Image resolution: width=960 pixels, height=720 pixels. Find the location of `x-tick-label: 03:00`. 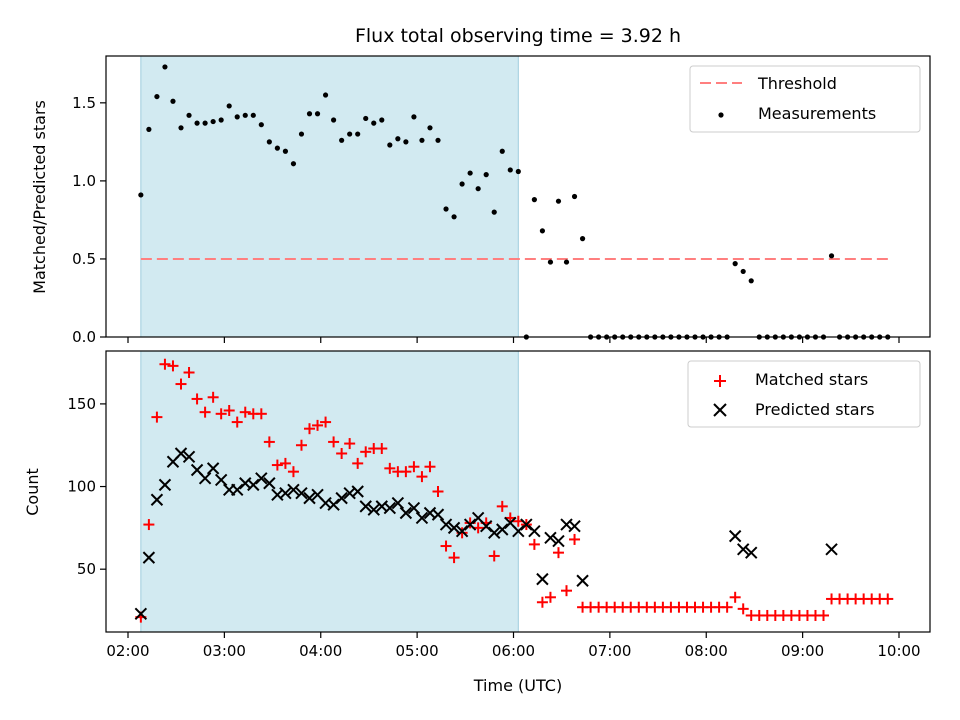

x-tick-label: 03:00 is located at coordinates (224, 651).